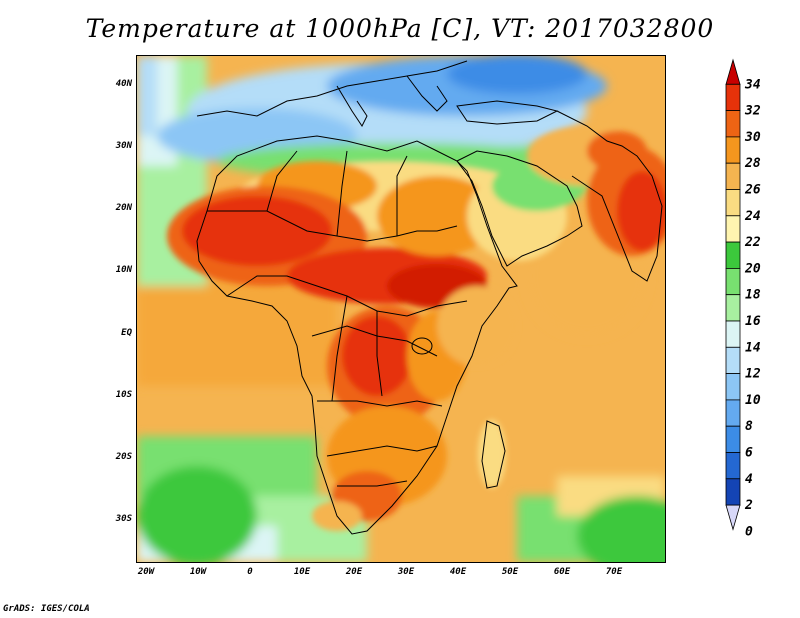  What do you see at coordinates (406, 572) in the screenshot?
I see `x-tick-label: 30E` at bounding box center [406, 572].